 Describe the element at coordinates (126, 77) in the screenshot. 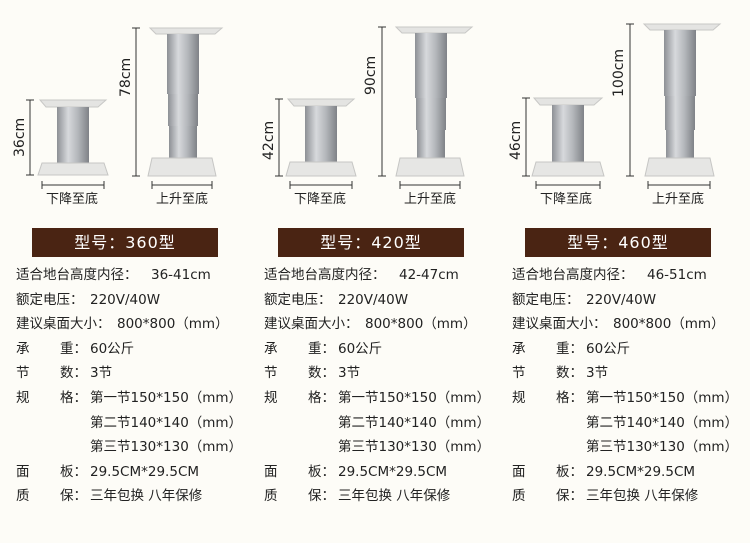

I see `extended-height-label: 78cm` at that location.